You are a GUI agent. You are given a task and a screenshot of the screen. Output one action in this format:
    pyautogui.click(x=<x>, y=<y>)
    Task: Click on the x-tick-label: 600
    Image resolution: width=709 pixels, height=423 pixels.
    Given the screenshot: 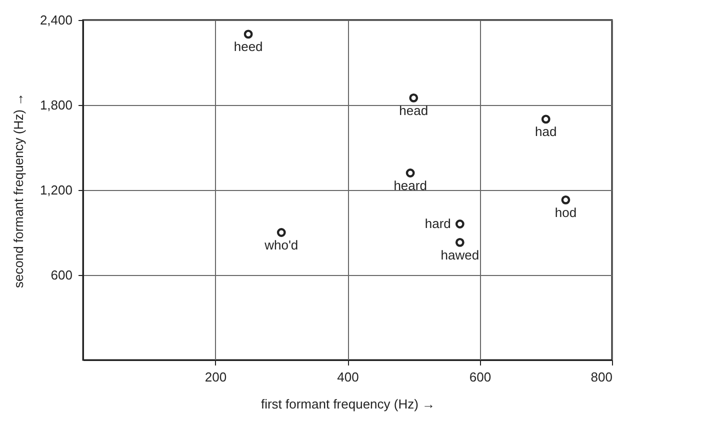 What is the action you would take?
    pyautogui.click(x=480, y=377)
    